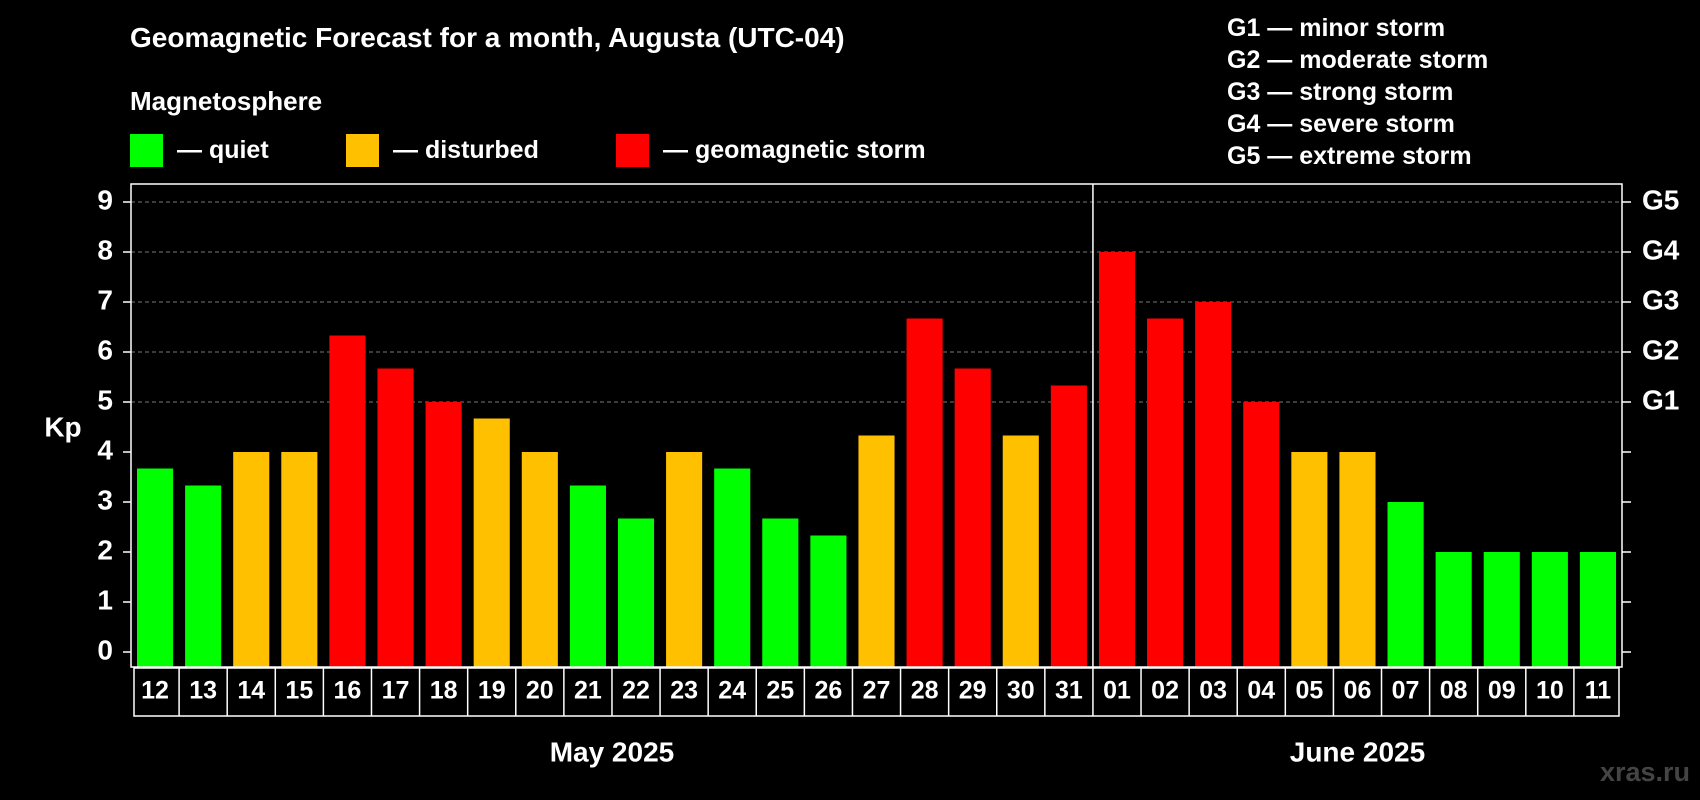 This screenshot has height=800, width=1700. What do you see at coordinates (925, 691) in the screenshot?
I see `day-label-28: 28` at bounding box center [925, 691].